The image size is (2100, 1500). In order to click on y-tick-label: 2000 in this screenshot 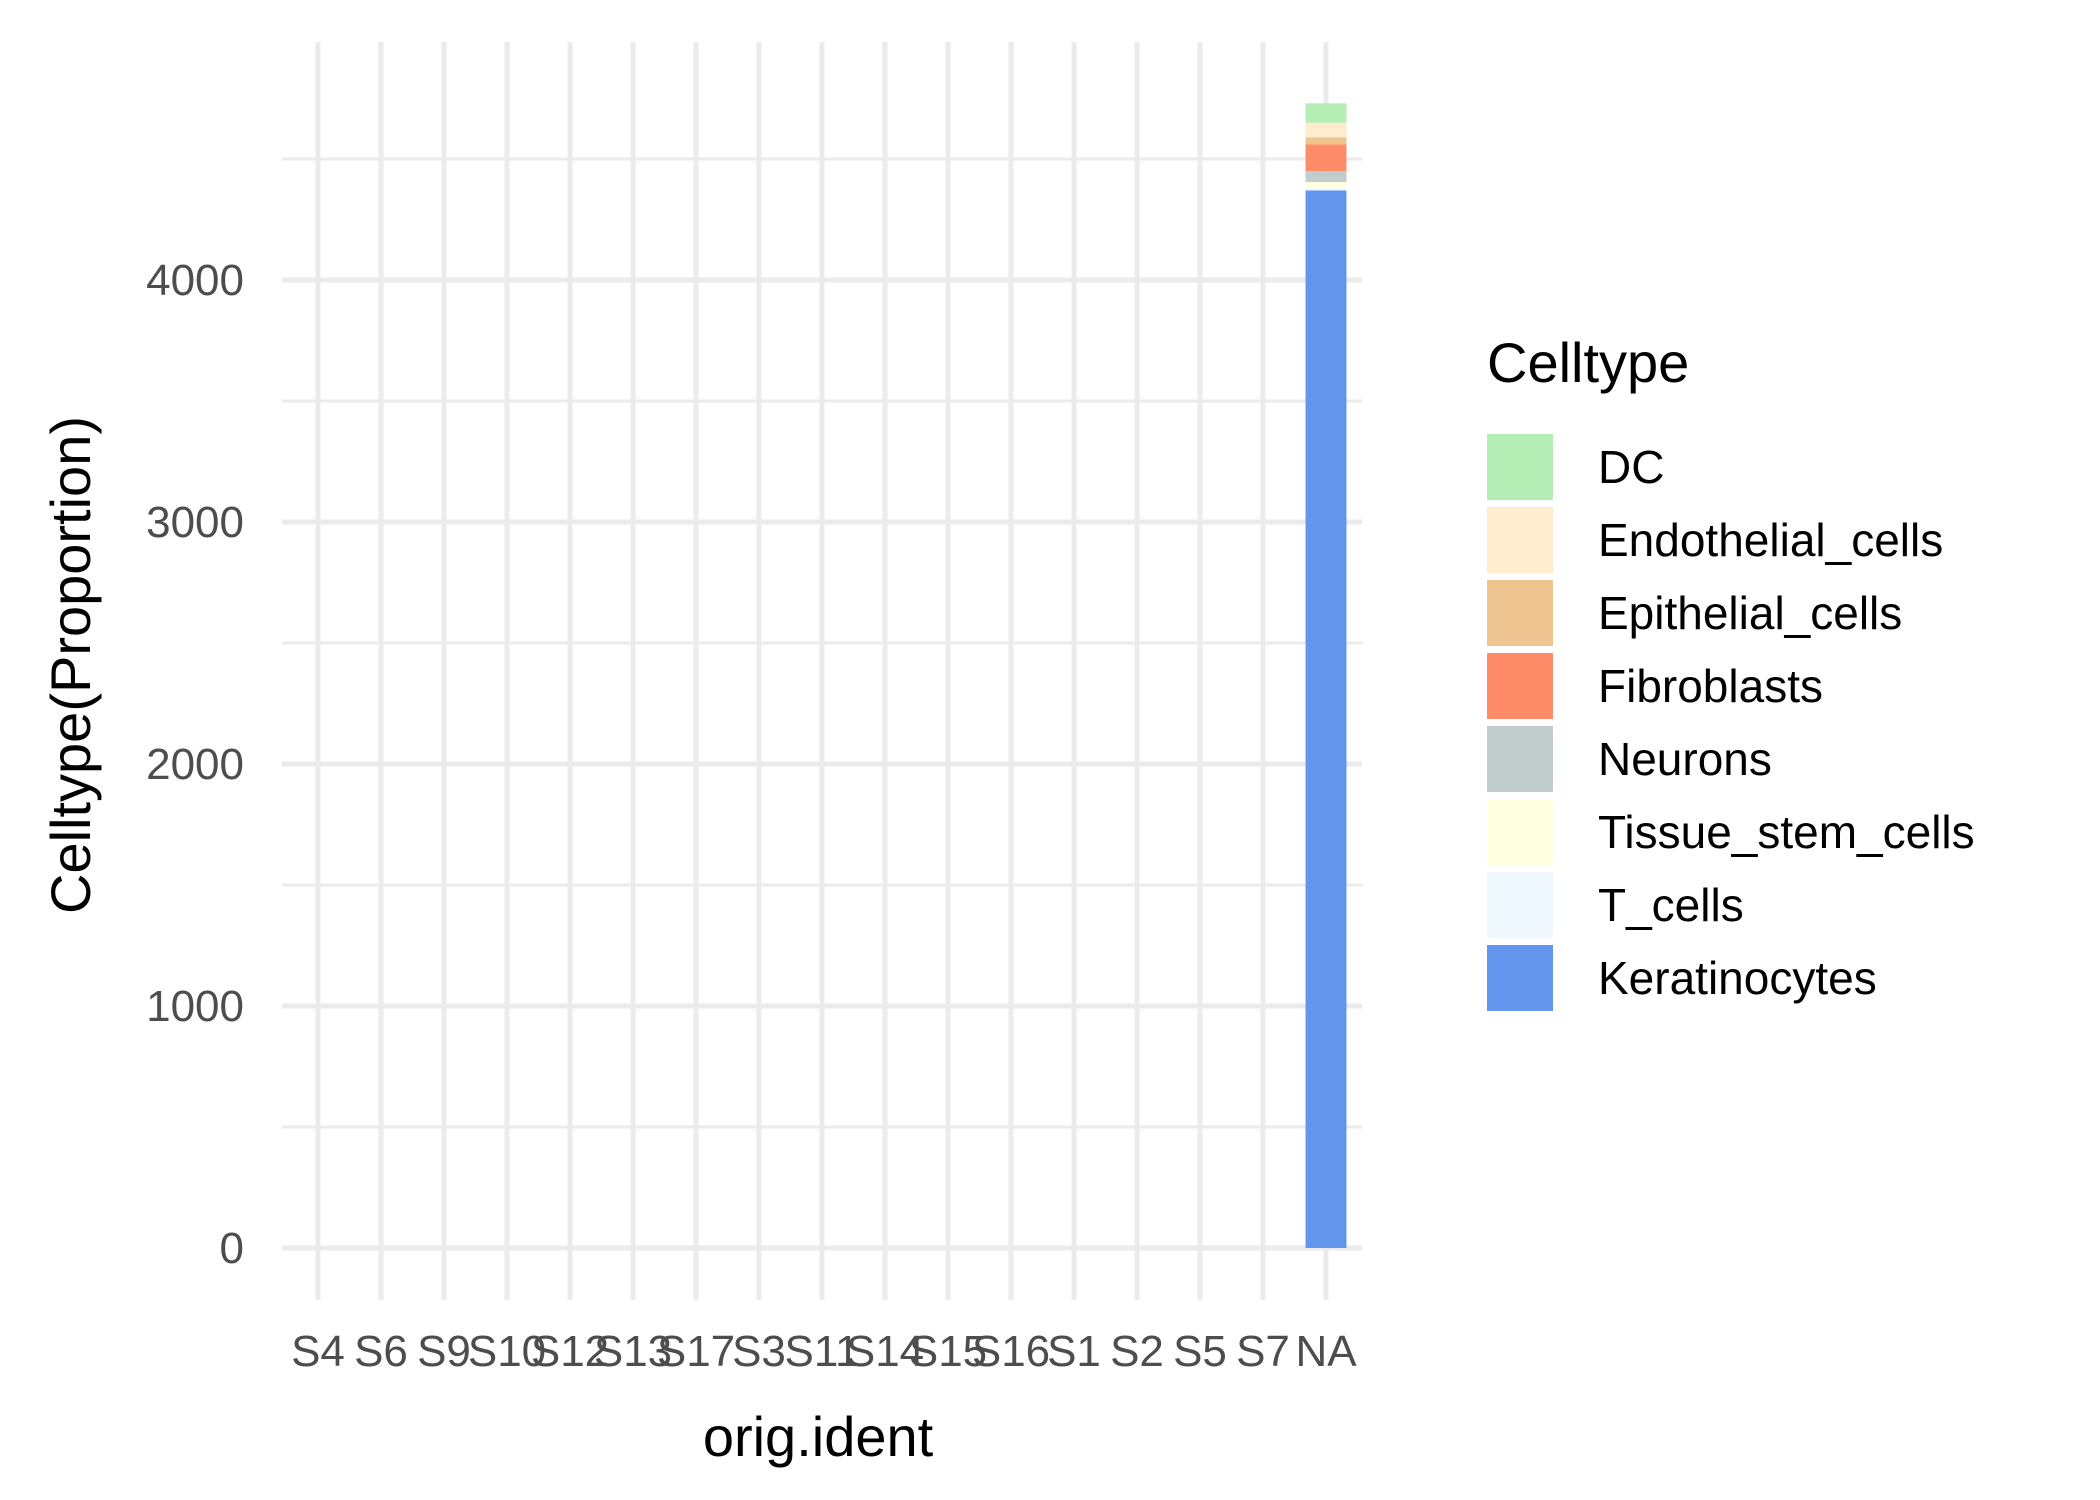, I will do `click(195, 764)`.